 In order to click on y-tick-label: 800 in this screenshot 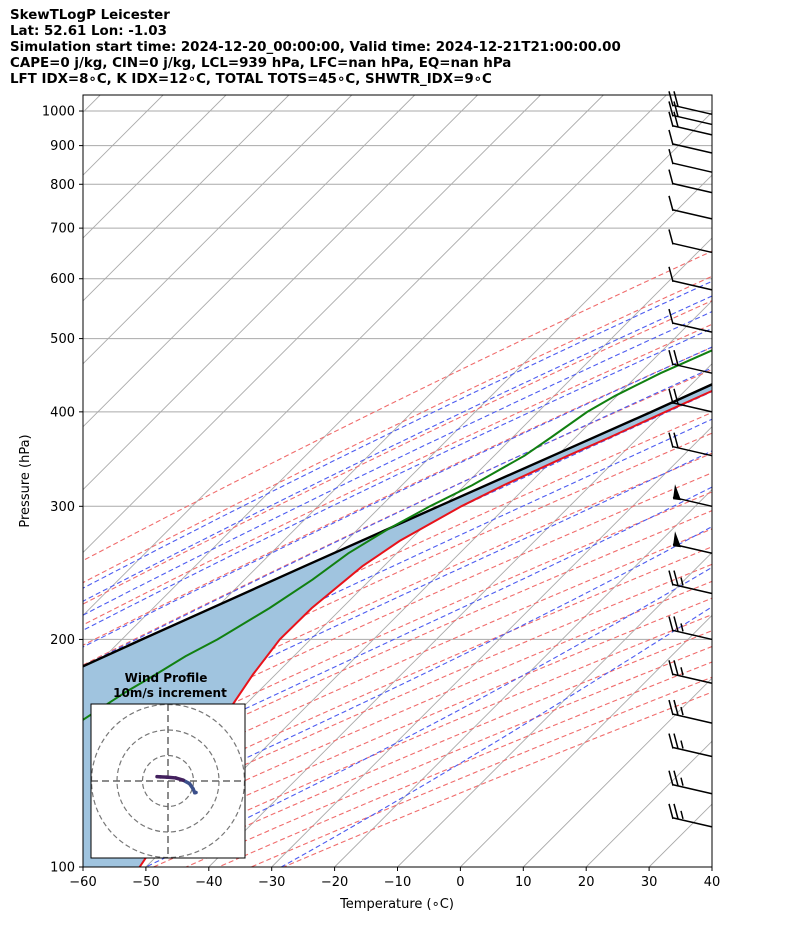, I will do `click(62, 185)`.